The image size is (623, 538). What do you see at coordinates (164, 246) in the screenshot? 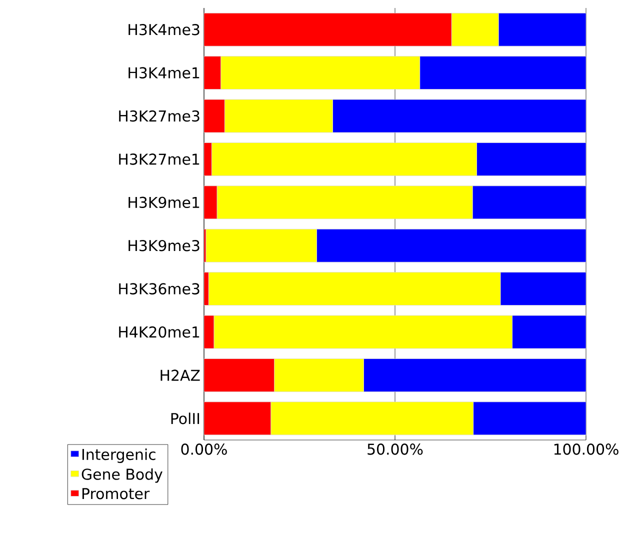
I see `y-tick-label: H3K9me3` at bounding box center [164, 246].